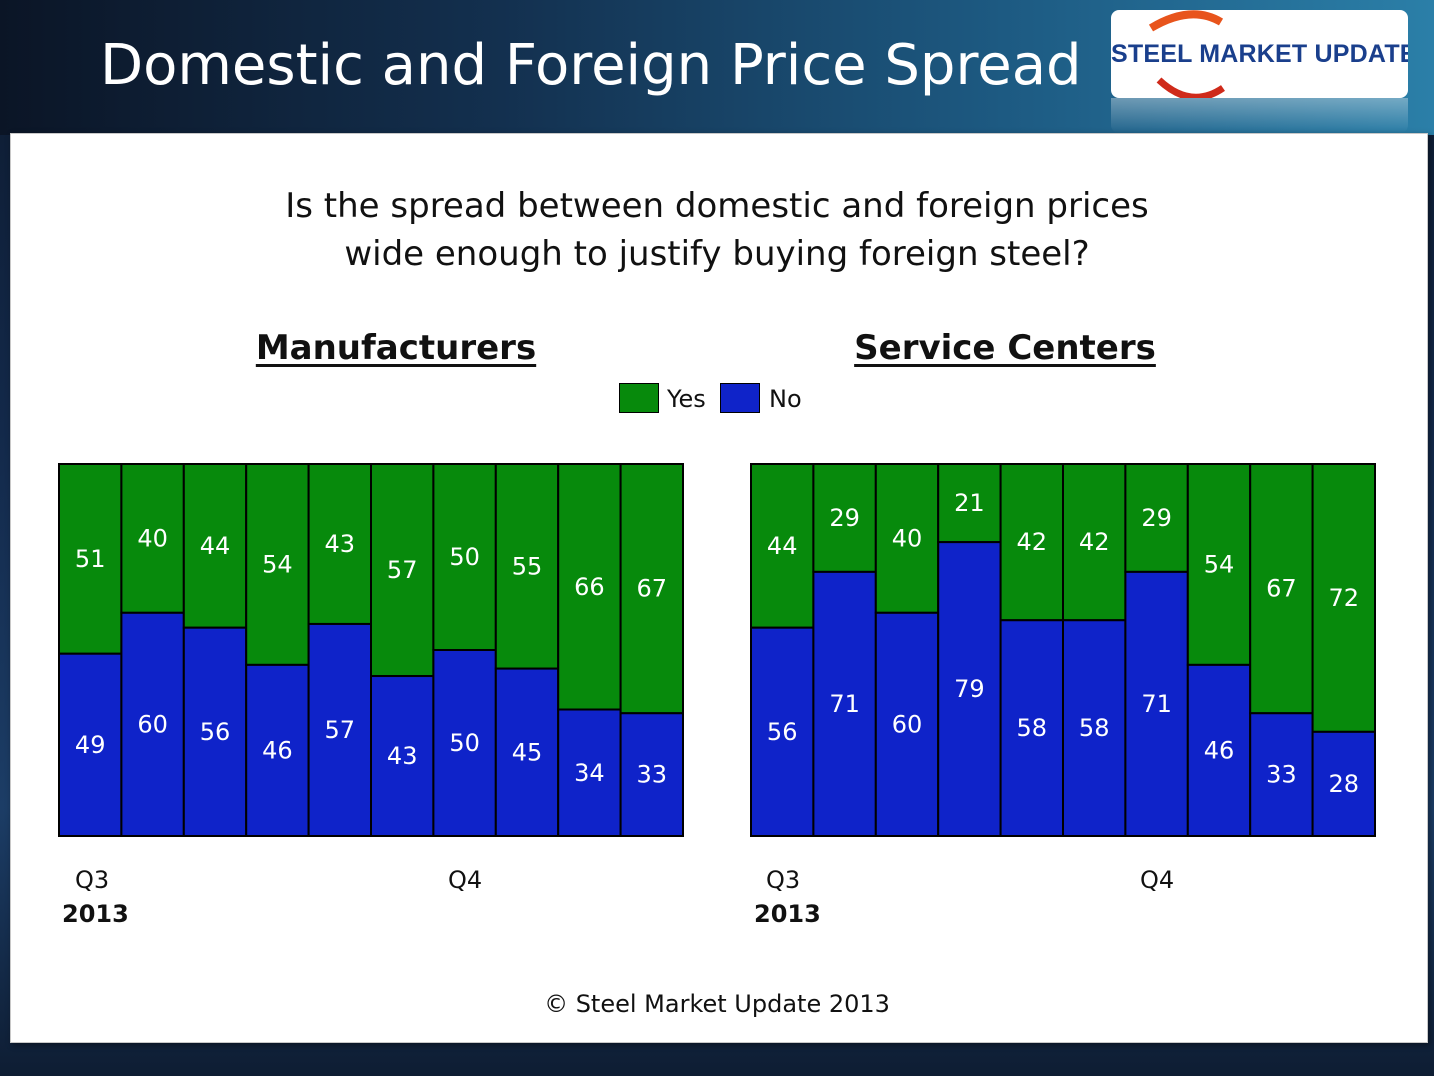 Image resolution: width=1434 pixels, height=1076 pixels. Describe the element at coordinates (340, 544) in the screenshot. I see `manufacturers-yes-label-5: 43` at that location.